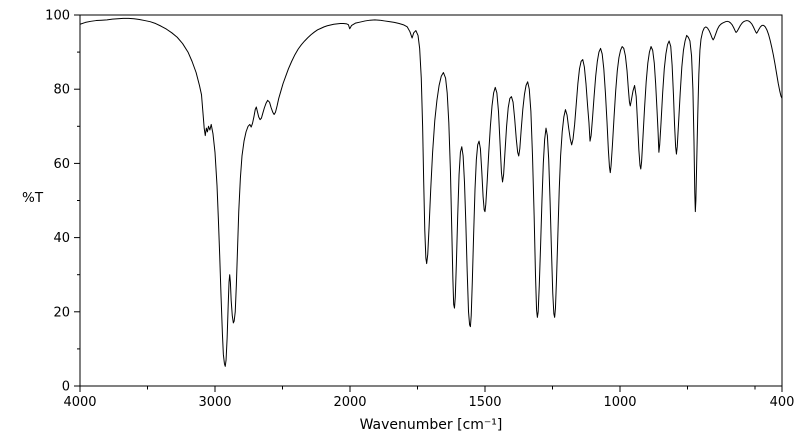  What do you see at coordinates (33, 198) in the screenshot?
I see `y-axis-label: %T` at bounding box center [33, 198].